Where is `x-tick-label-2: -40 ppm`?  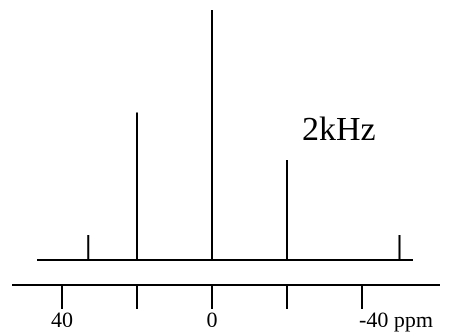
x-tick-label-2: -40 ppm is located at coordinates (396, 319).